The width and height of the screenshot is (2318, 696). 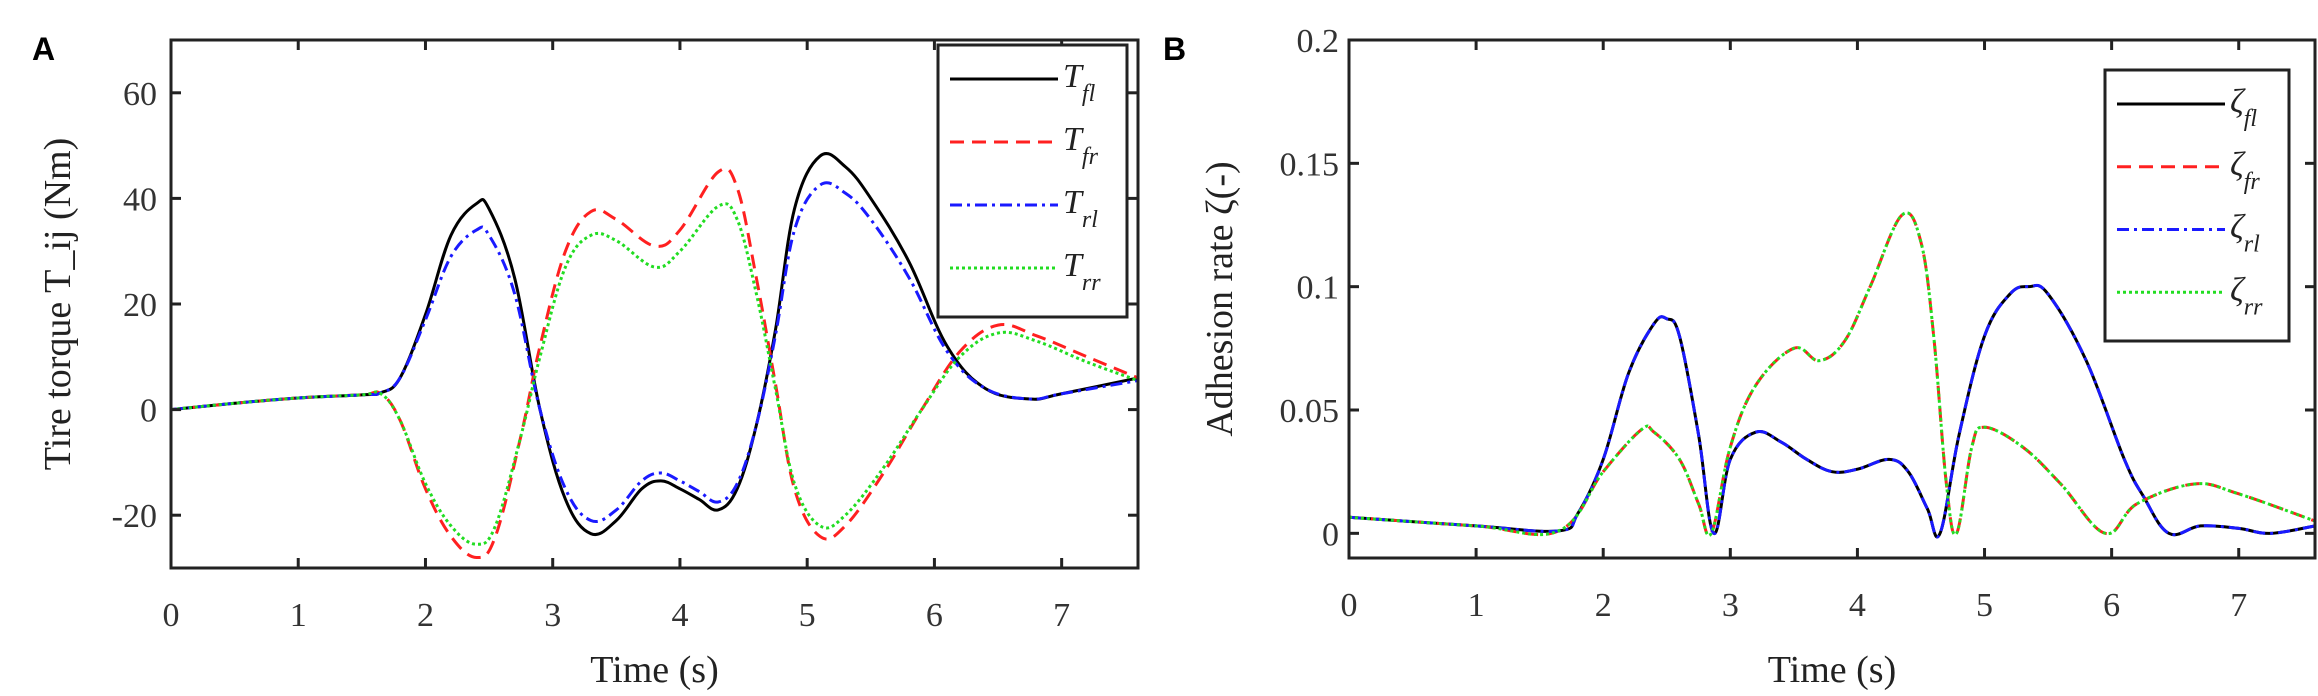 I want to click on y-tick-label: 0.15, so click(x=1310, y=164).